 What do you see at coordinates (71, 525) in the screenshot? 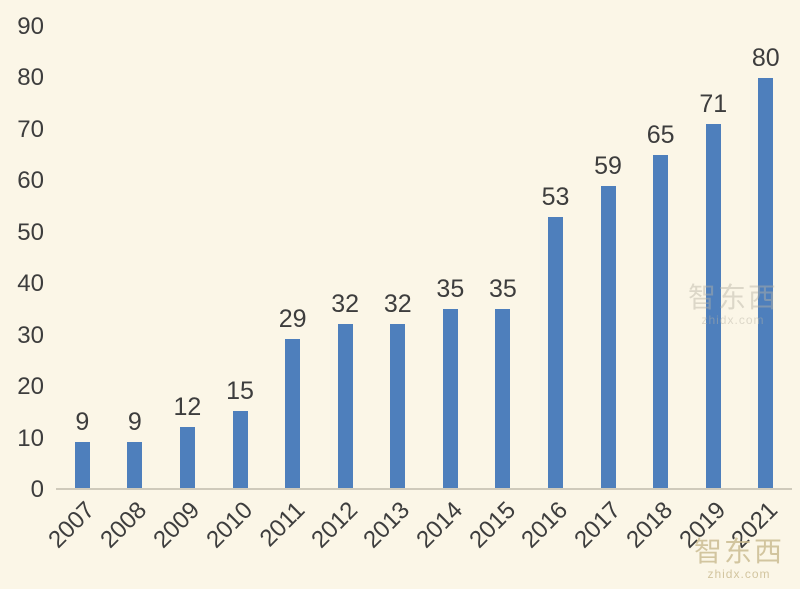
I see `x-axis-label: 2007` at bounding box center [71, 525].